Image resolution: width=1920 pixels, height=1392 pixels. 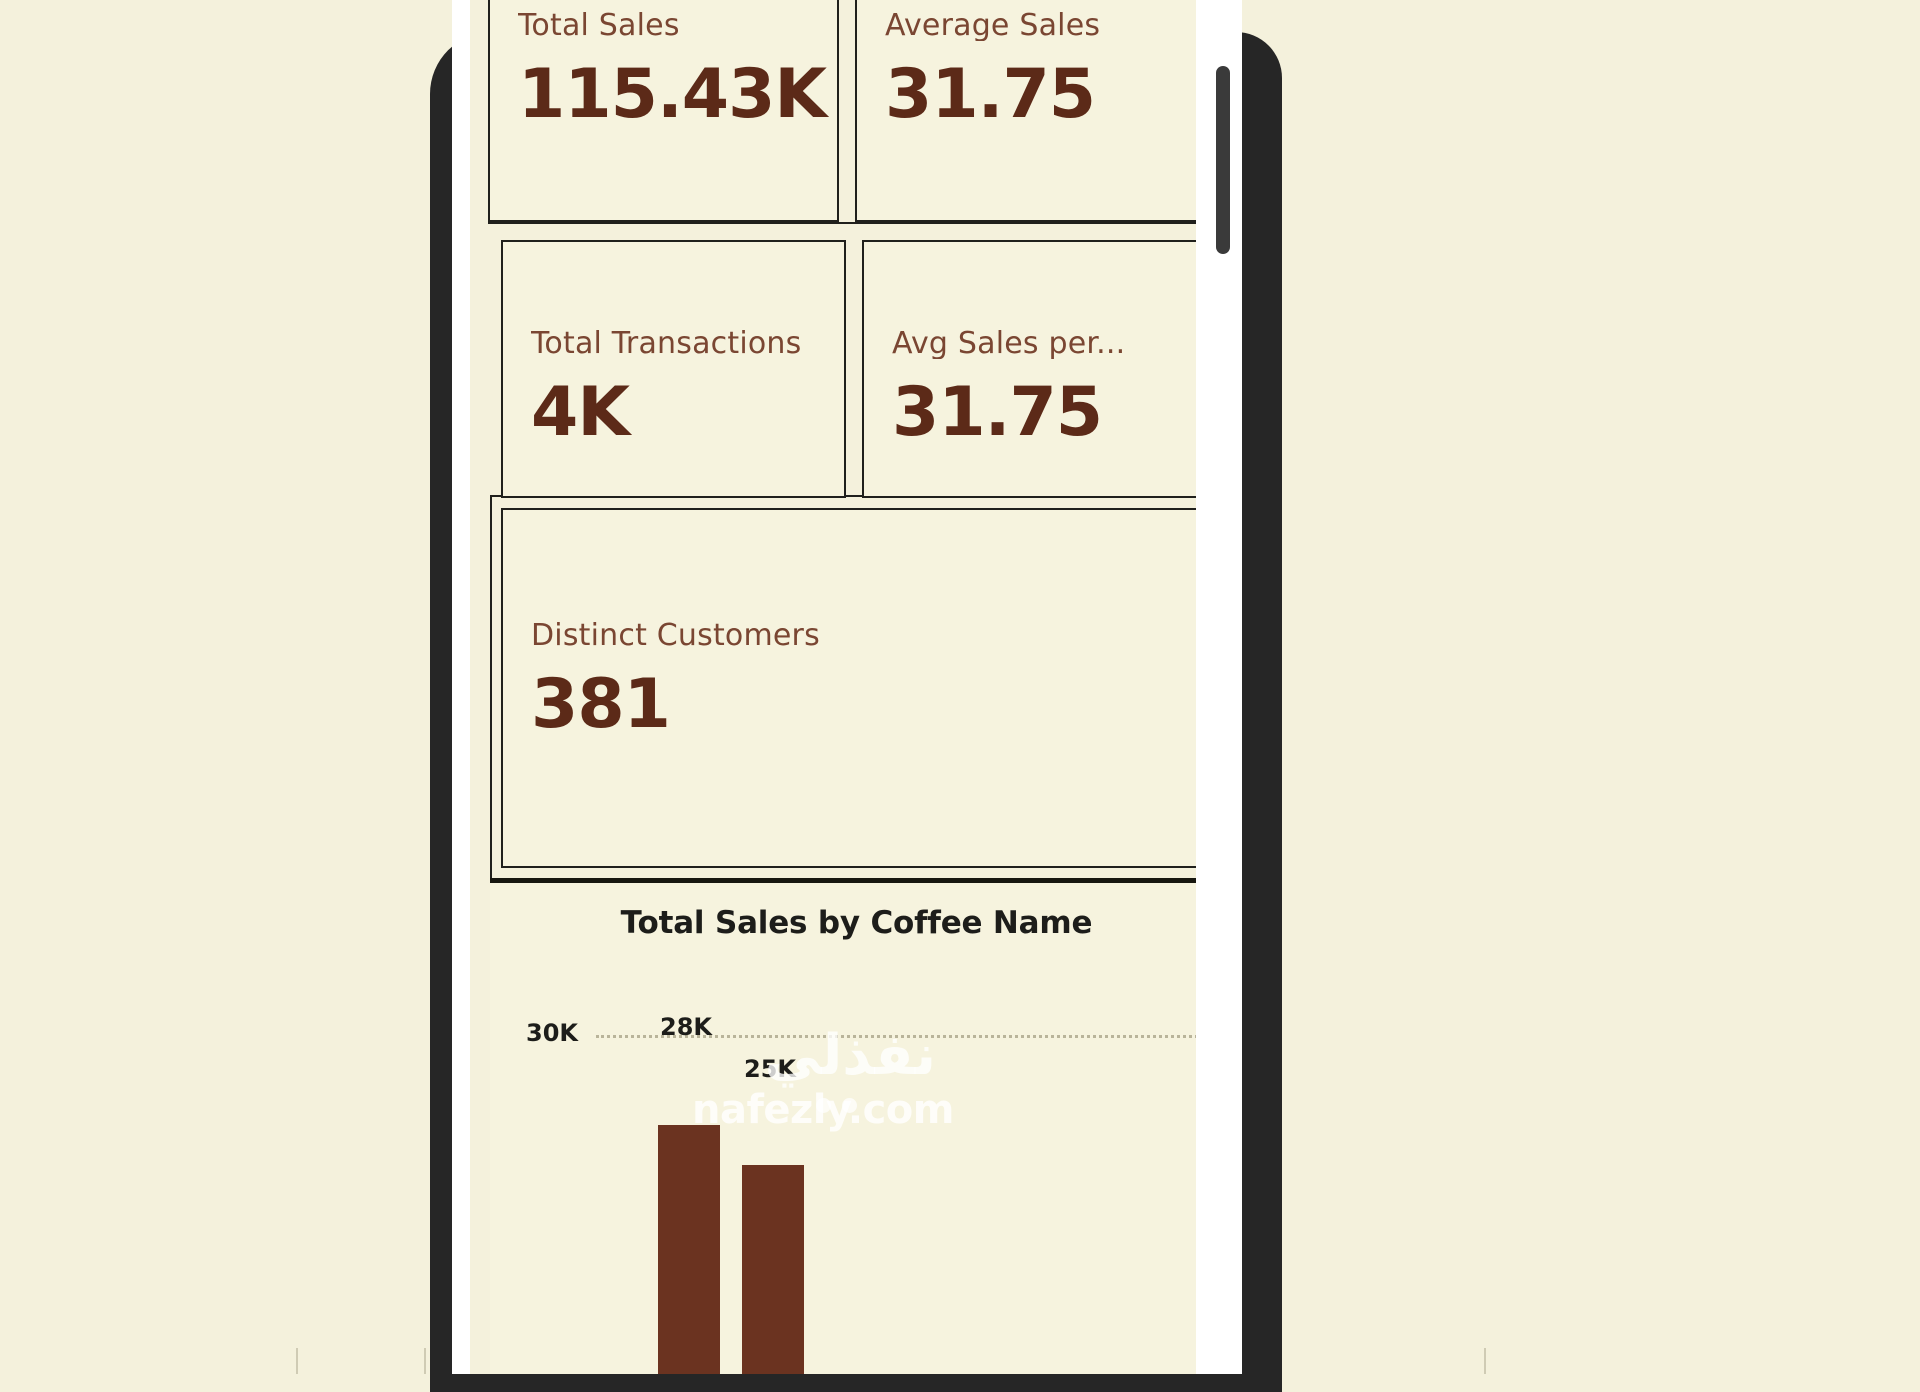 I want to click on kpi-card-distinct-customers: Distinct Customers 381, so click(x=854, y=688).